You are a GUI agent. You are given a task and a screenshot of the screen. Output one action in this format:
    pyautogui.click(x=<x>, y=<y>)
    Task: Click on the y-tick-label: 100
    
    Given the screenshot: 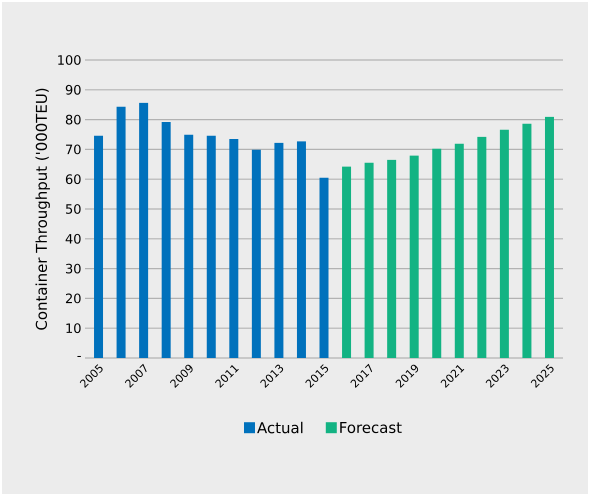 What is the action you would take?
    pyautogui.click(x=69, y=60)
    